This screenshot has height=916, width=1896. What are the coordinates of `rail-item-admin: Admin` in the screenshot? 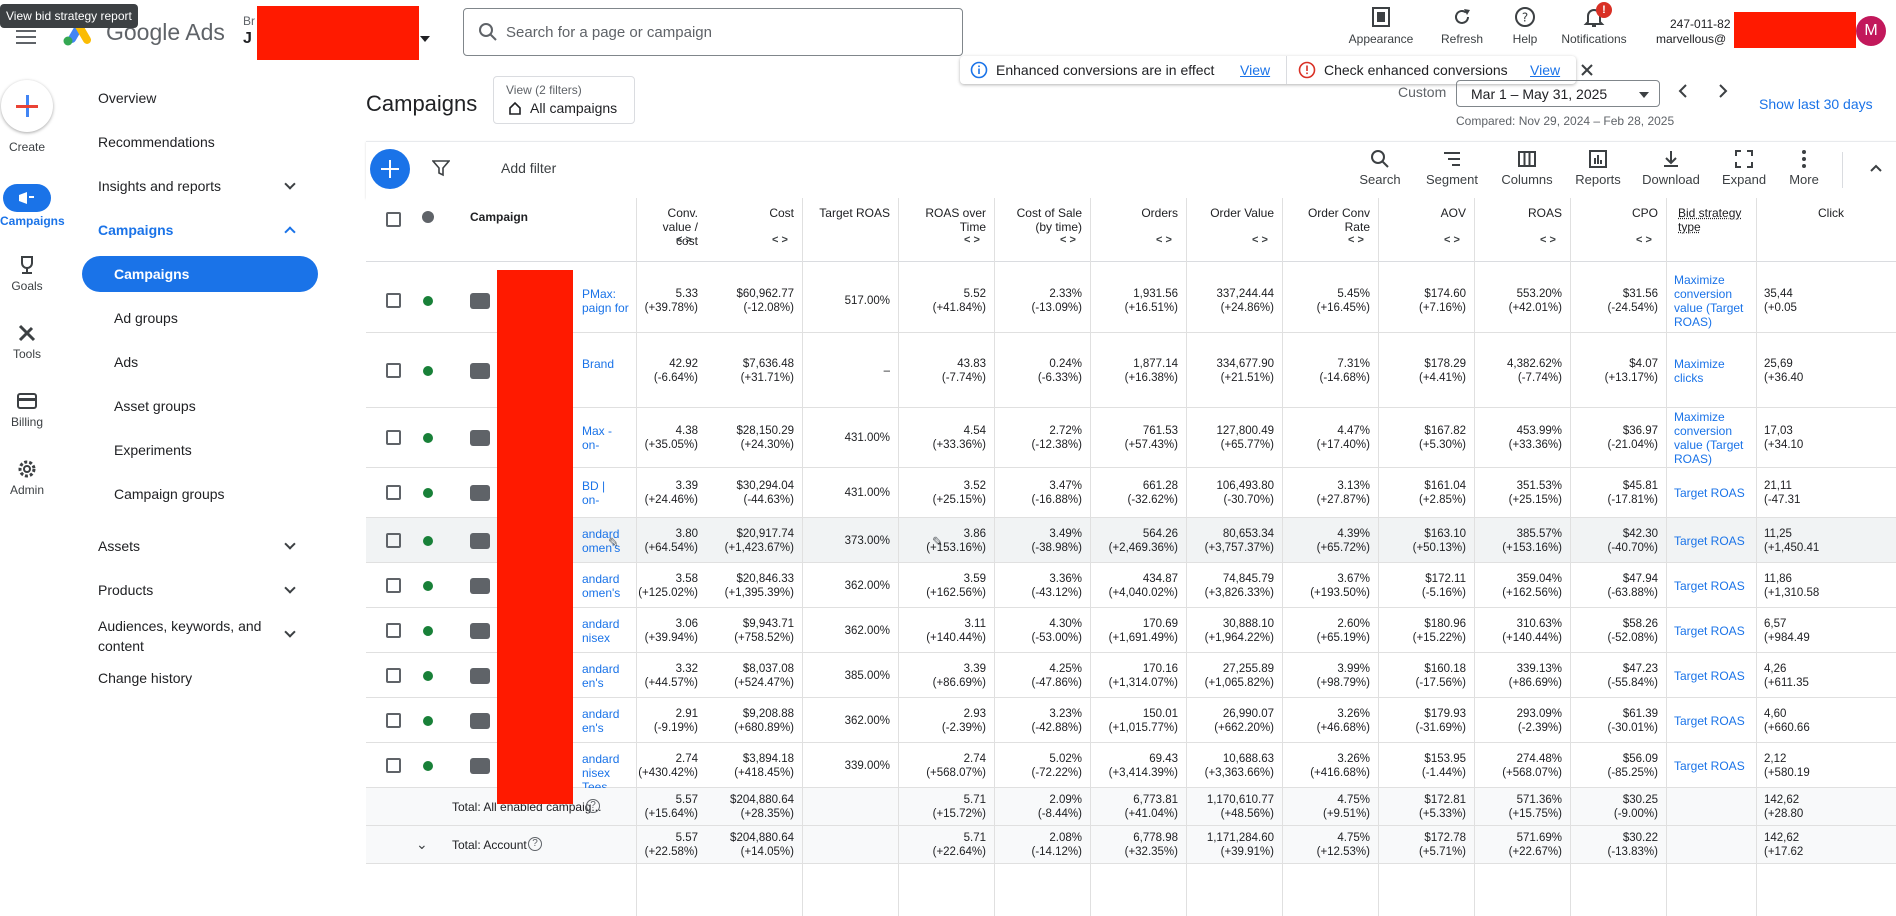 It's located at (27, 477).